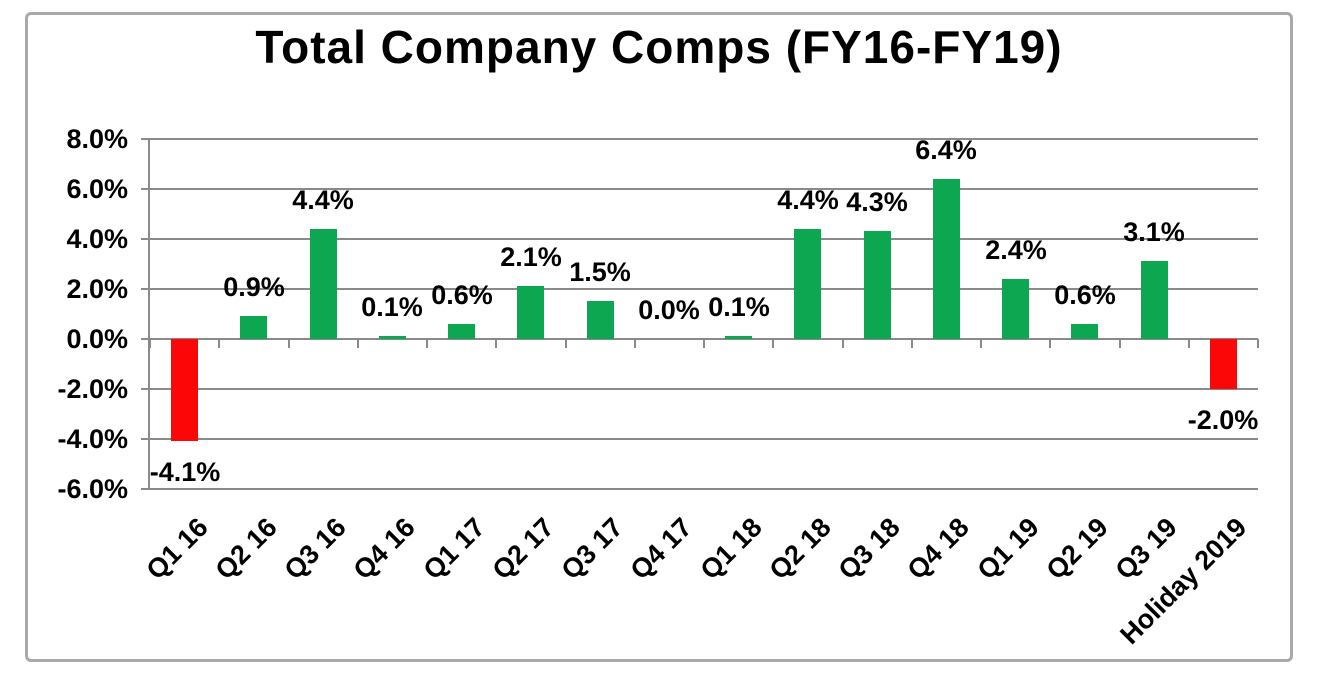  What do you see at coordinates (254, 287) in the screenshot?
I see `bar-data-label: 0.9%` at bounding box center [254, 287].